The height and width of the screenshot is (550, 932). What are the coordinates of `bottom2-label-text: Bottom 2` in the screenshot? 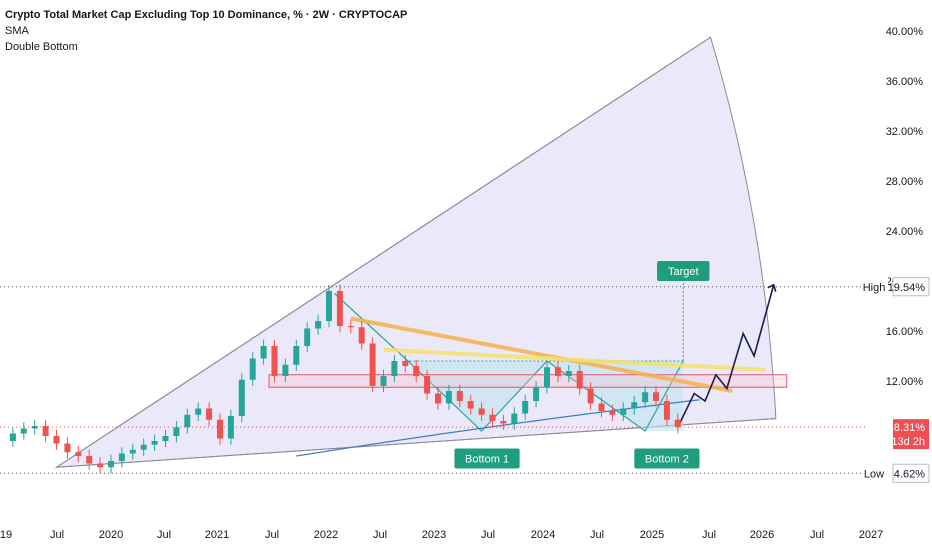 It's located at (667, 460).